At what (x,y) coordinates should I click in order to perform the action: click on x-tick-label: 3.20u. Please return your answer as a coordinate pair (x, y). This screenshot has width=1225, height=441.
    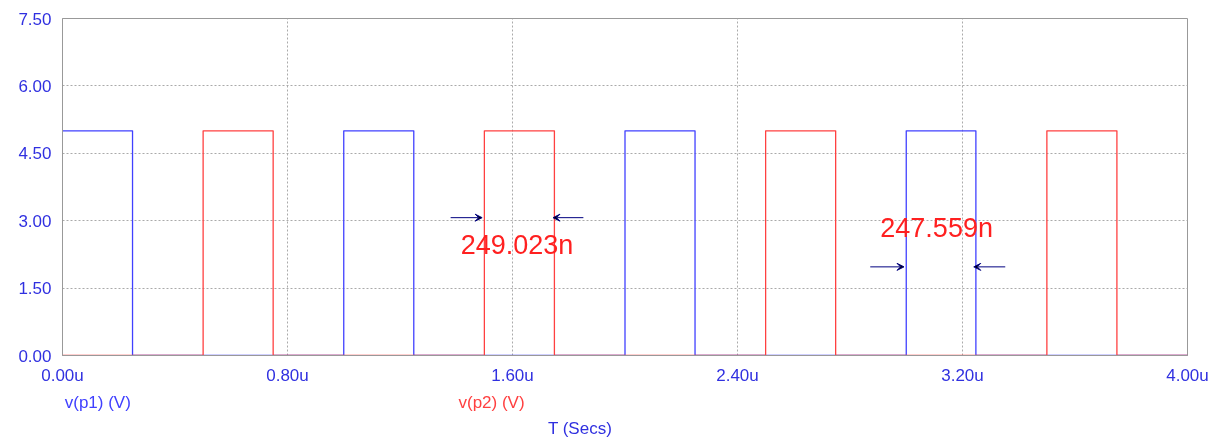
    Looking at the image, I should click on (962, 375).